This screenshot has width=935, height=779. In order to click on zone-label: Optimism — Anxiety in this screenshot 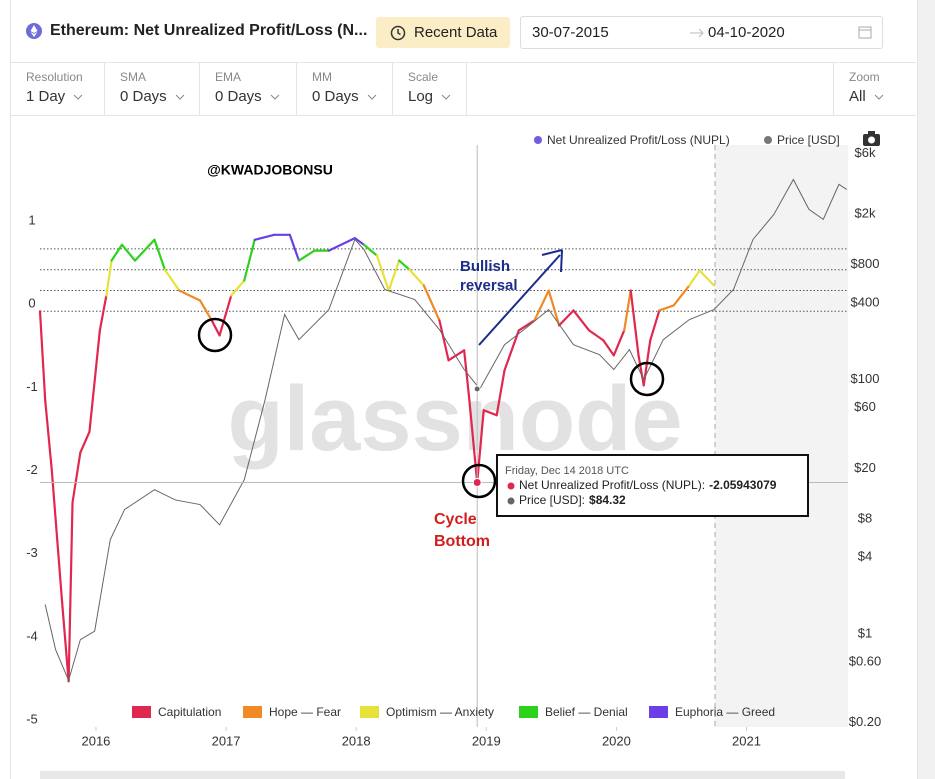, I will do `click(440, 712)`.